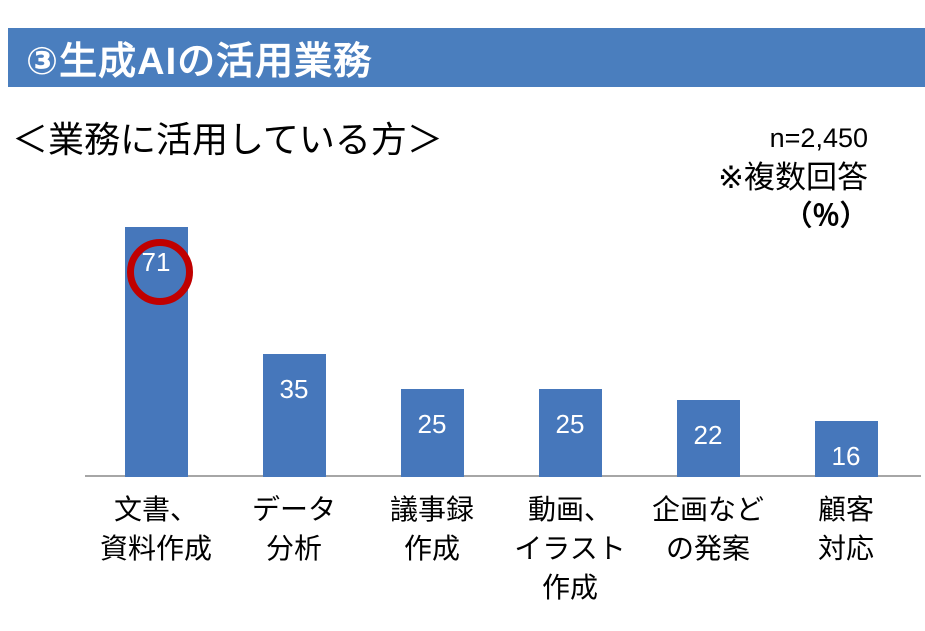 This screenshot has height=631, width=925. I want to click on chart-subtitle: ＜業務に活用している方＞, so click(227, 139).